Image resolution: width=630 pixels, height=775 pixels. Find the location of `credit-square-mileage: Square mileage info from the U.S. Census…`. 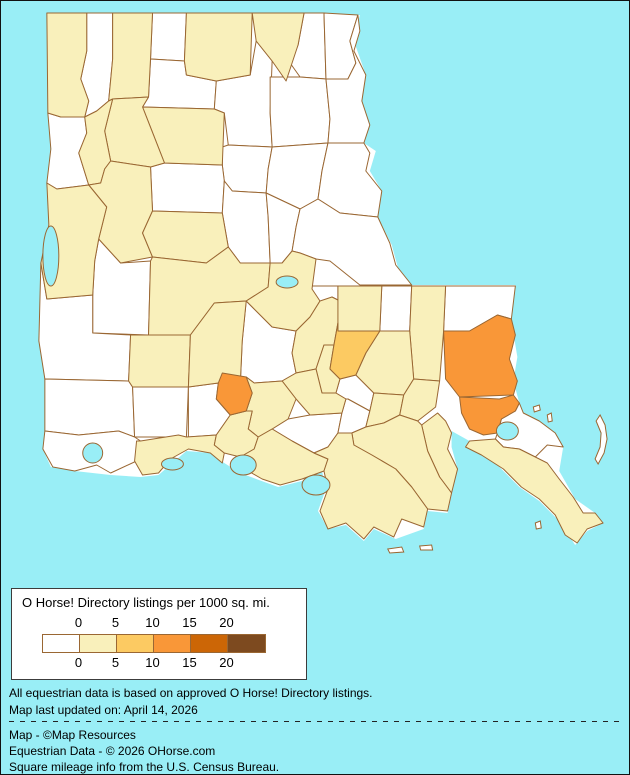

credit-square-mileage: Square mileage info from the U.S. Census… is located at coordinates (144, 767).